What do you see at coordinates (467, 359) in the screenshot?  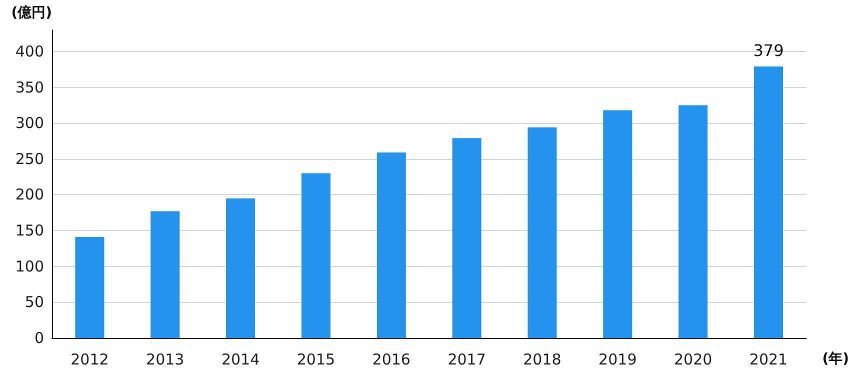 I see `x-tick-label: 2017` at bounding box center [467, 359].